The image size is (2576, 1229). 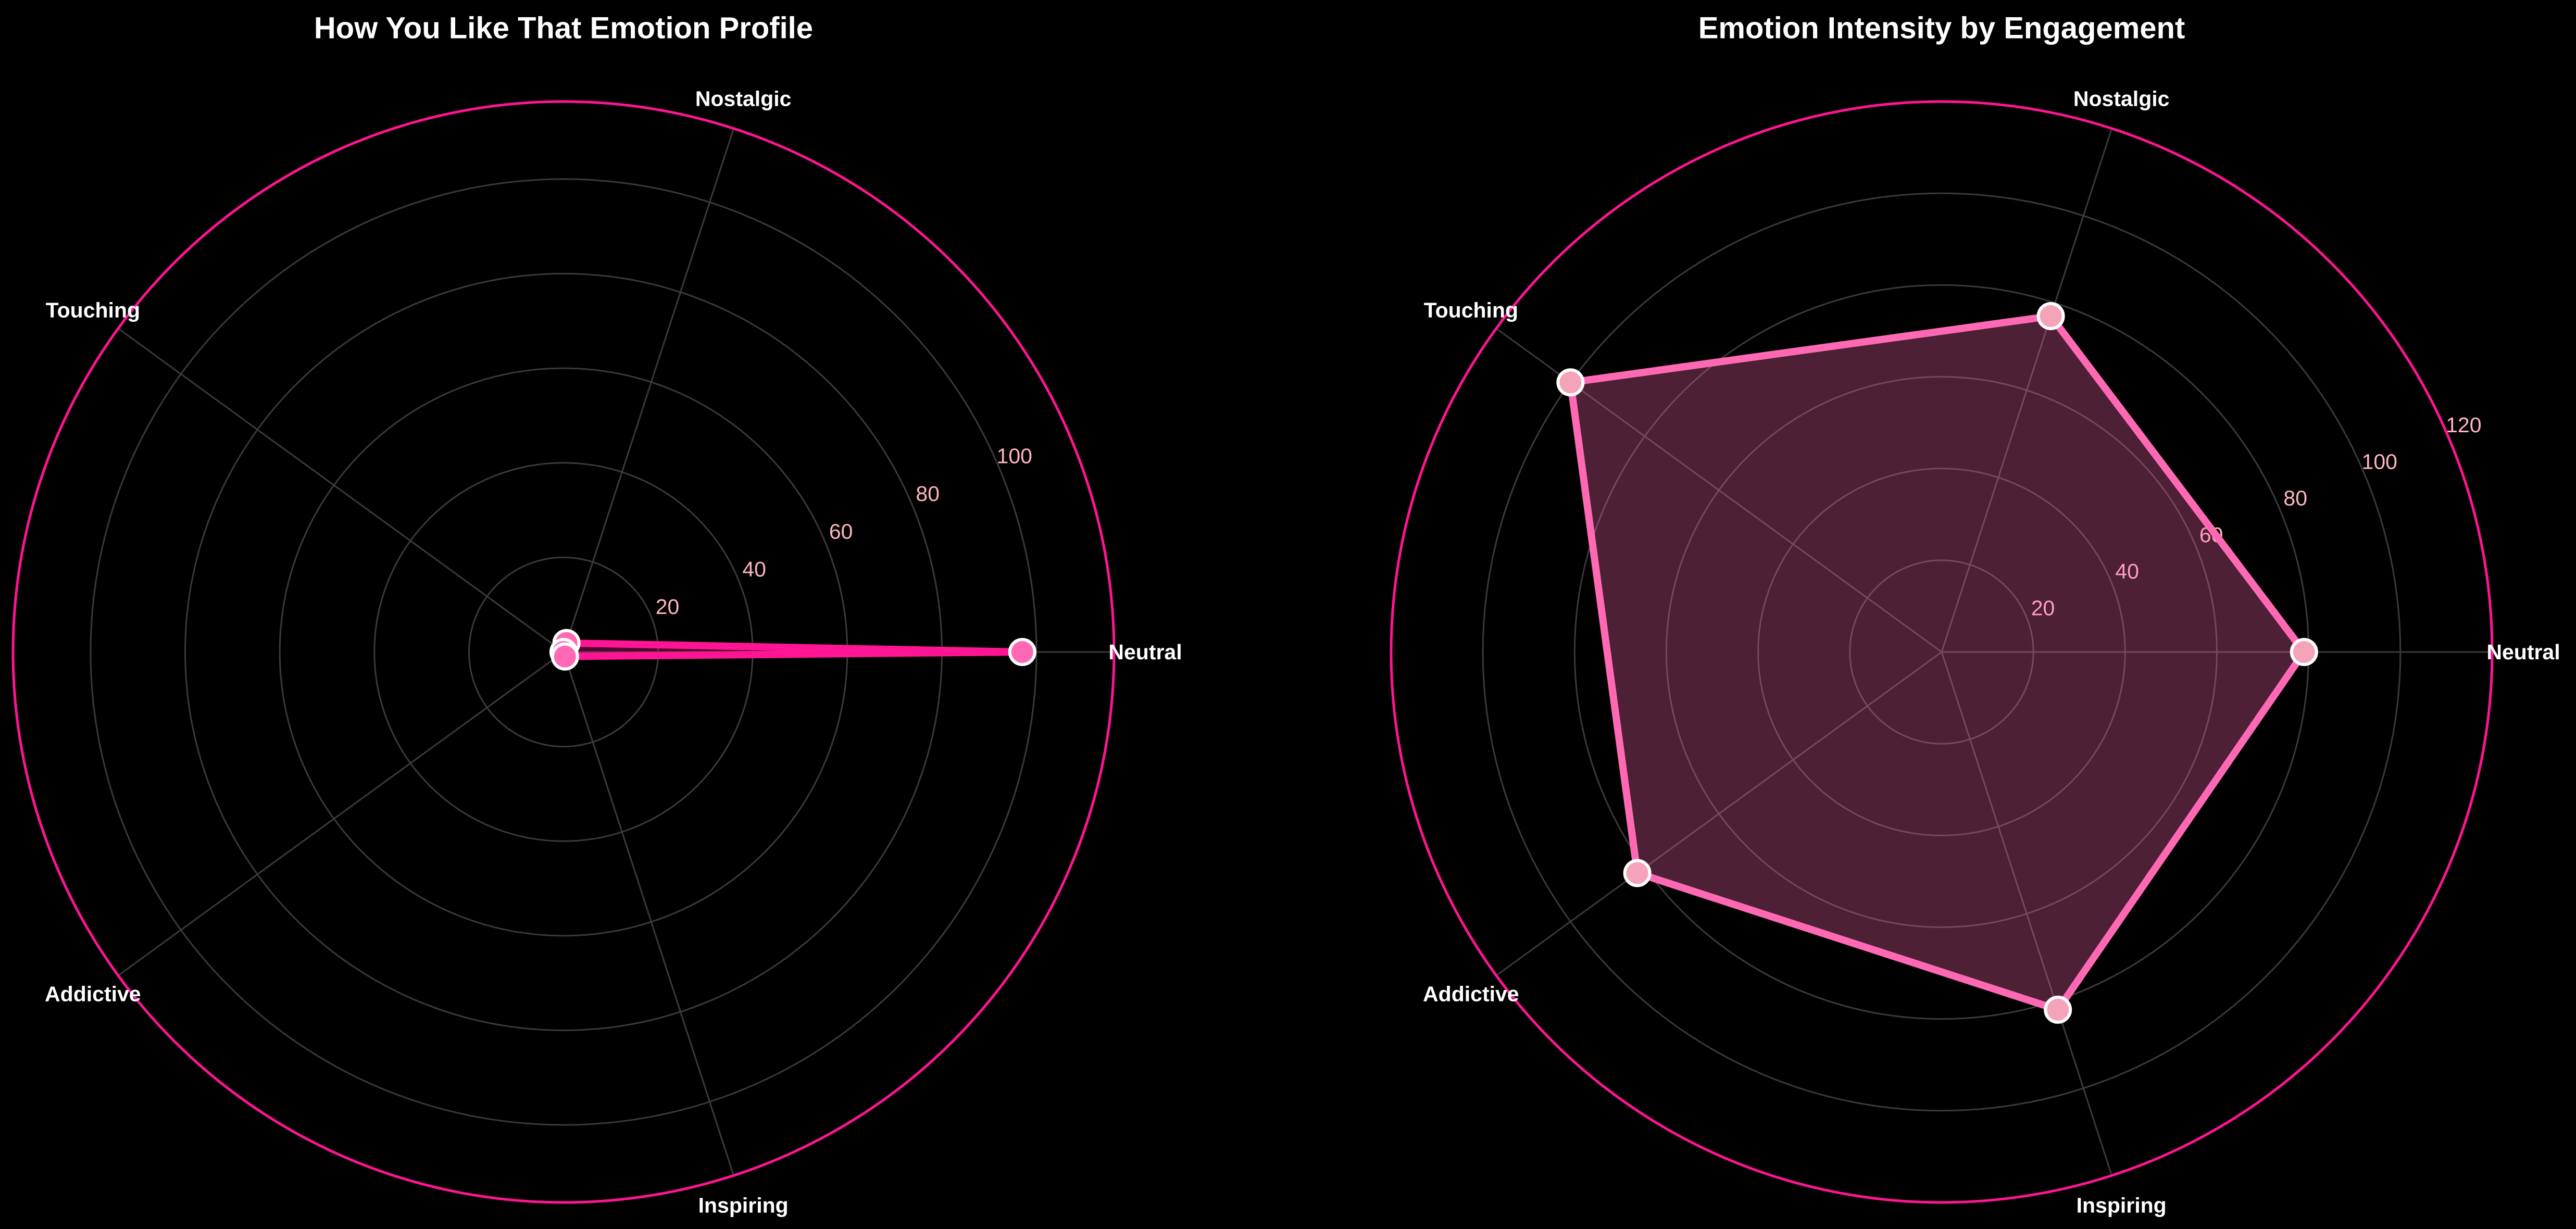 I want to click on emotion-profile-title: How You Like That Emotion Profile, so click(x=563, y=28).